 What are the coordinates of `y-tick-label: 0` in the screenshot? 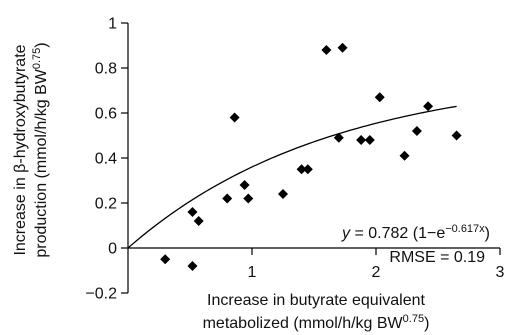 It's located at (112, 249).